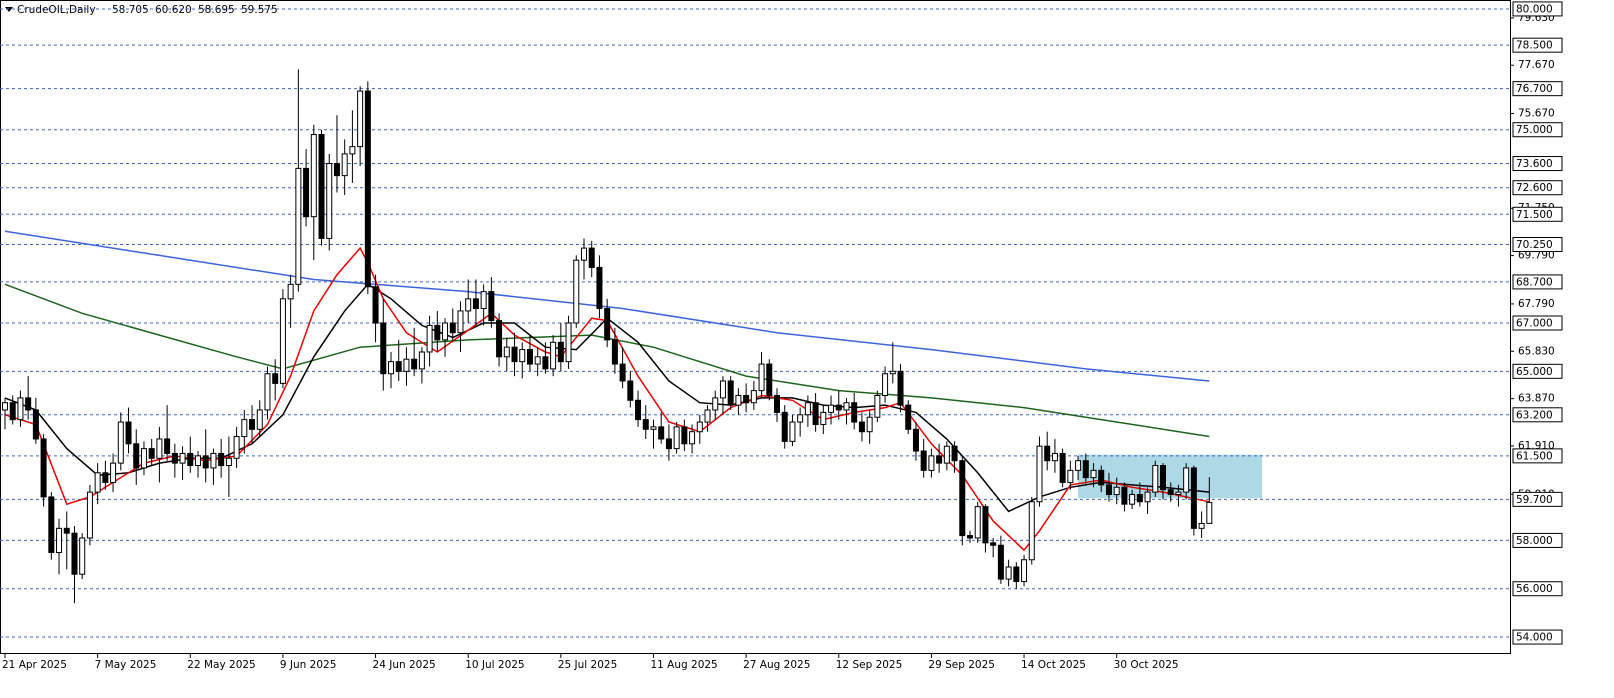 The image size is (1614, 698). What do you see at coordinates (1534, 164) in the screenshot?
I see `level-label: 73.600` at bounding box center [1534, 164].